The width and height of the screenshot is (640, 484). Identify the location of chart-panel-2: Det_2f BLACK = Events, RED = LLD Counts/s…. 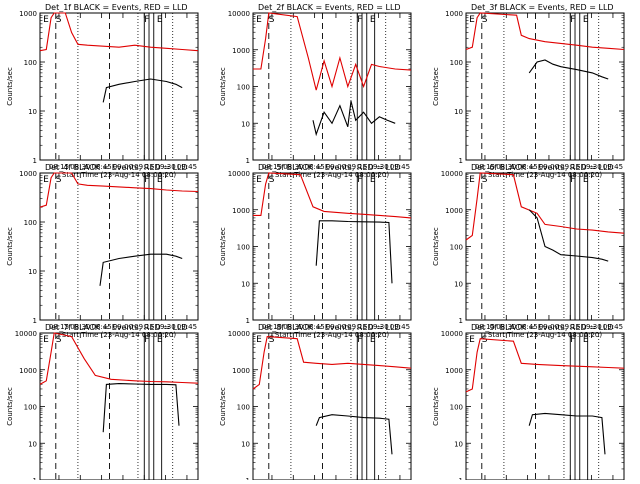
(315, 91).